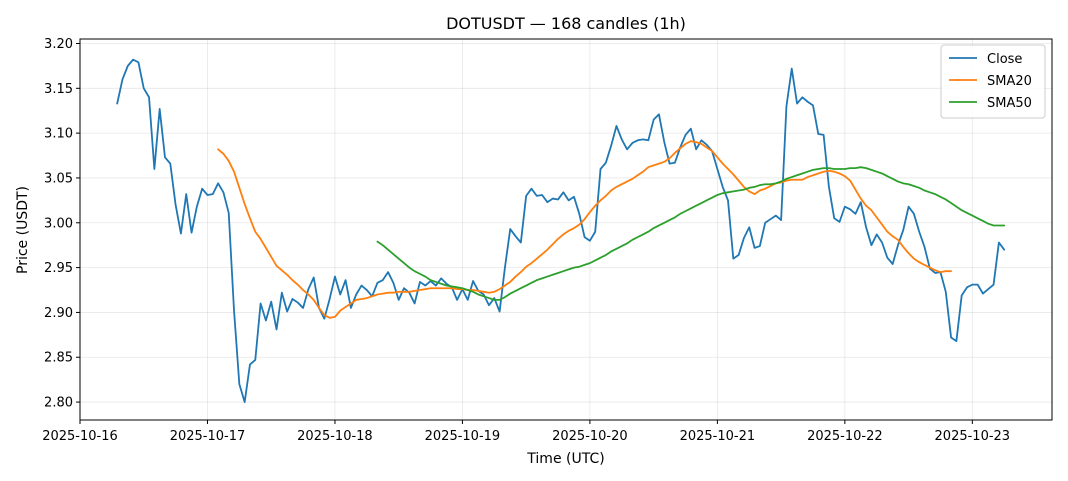 The height and width of the screenshot is (481, 1068). Describe the element at coordinates (58, 403) in the screenshot. I see `y-tick-label: 2.80` at that location.